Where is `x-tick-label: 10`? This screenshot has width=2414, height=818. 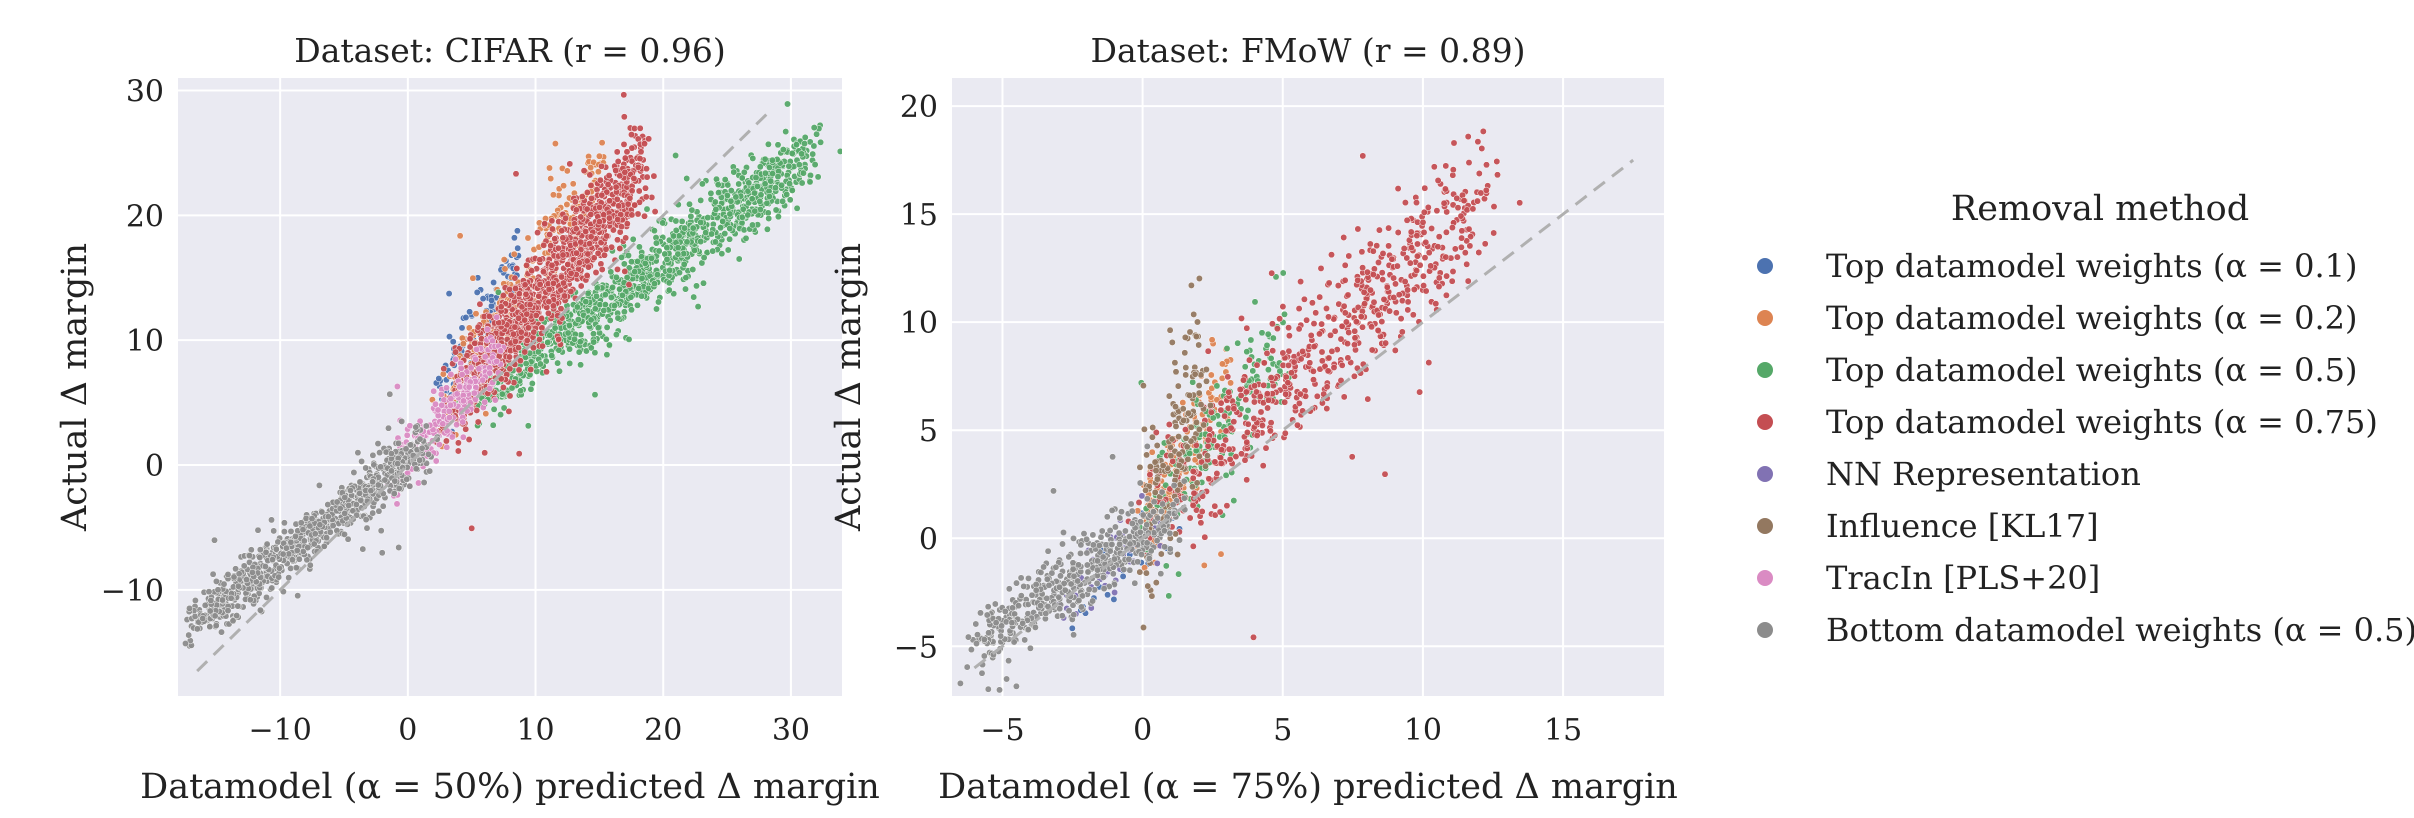 x-tick-label: 10 is located at coordinates (1423, 730).